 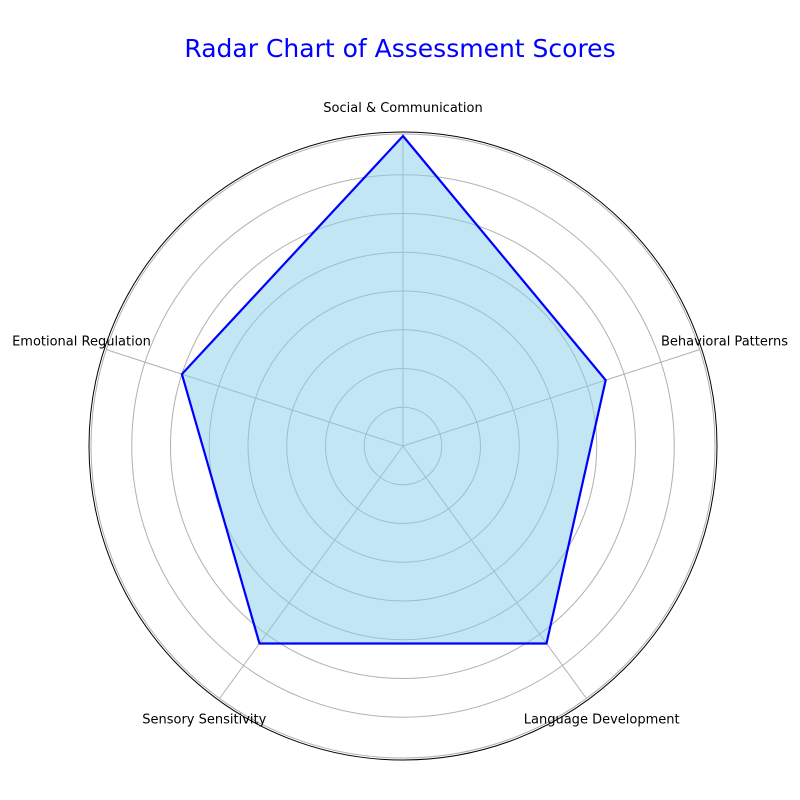 What do you see at coordinates (402, 108) in the screenshot?
I see `axis-label-0: Social & Communication` at bounding box center [402, 108].